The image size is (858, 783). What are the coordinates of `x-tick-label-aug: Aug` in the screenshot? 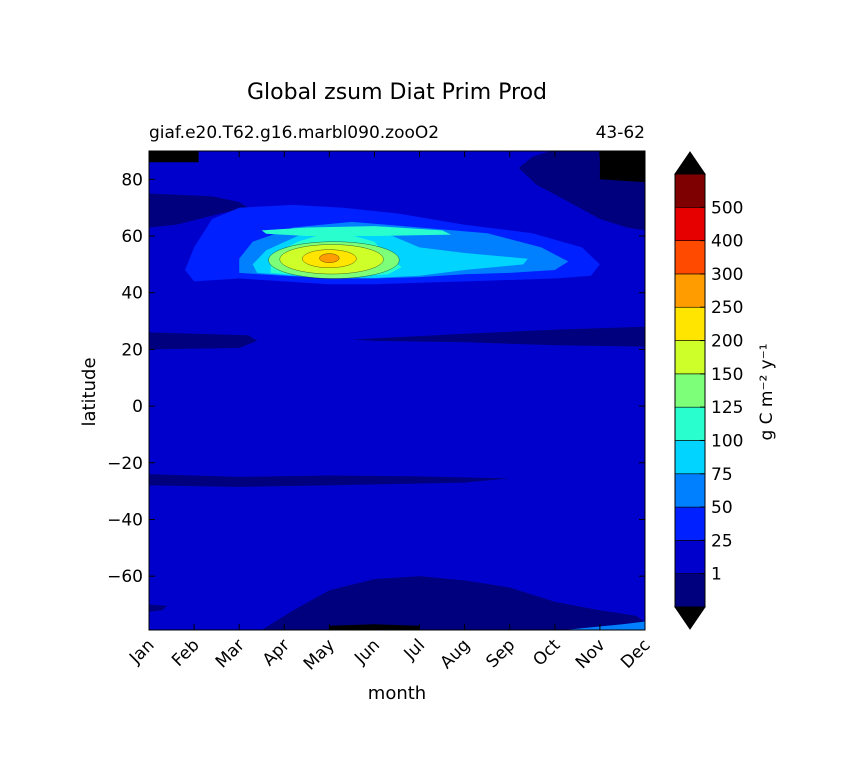 It's located at (456, 654).